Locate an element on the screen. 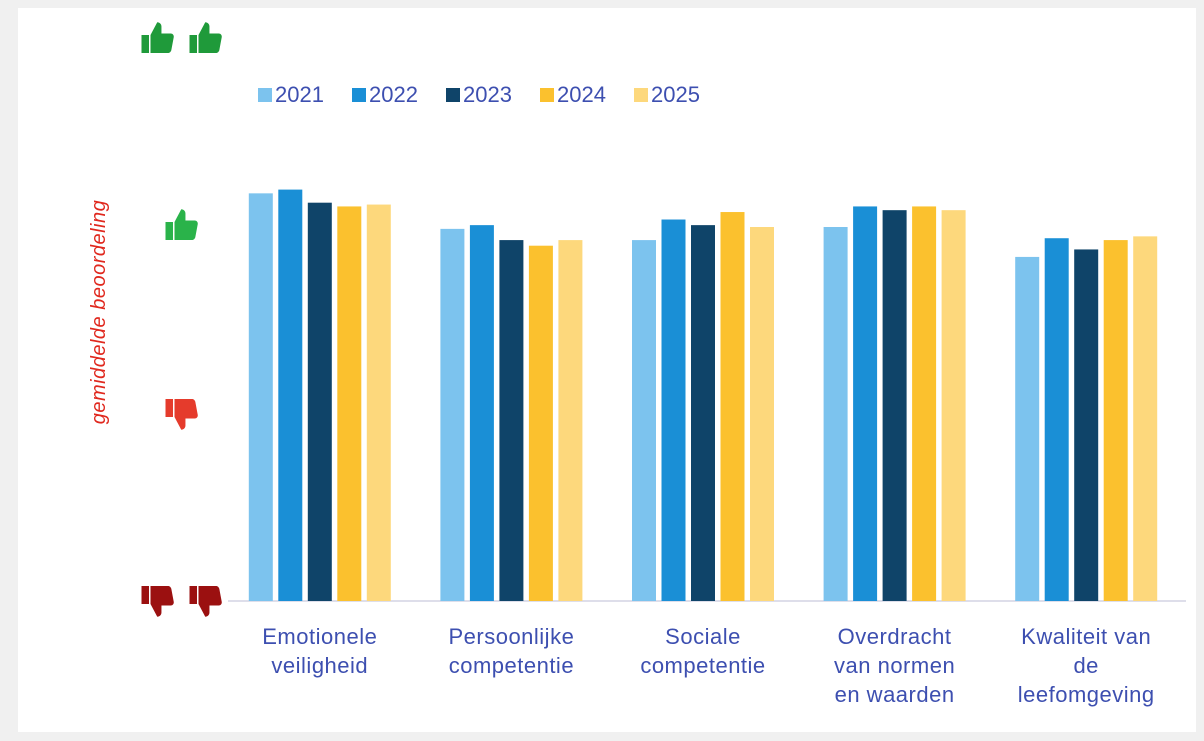 The height and width of the screenshot is (741, 1204). y-axis-label: gemiddelde beoordeling is located at coordinates (99, 312).